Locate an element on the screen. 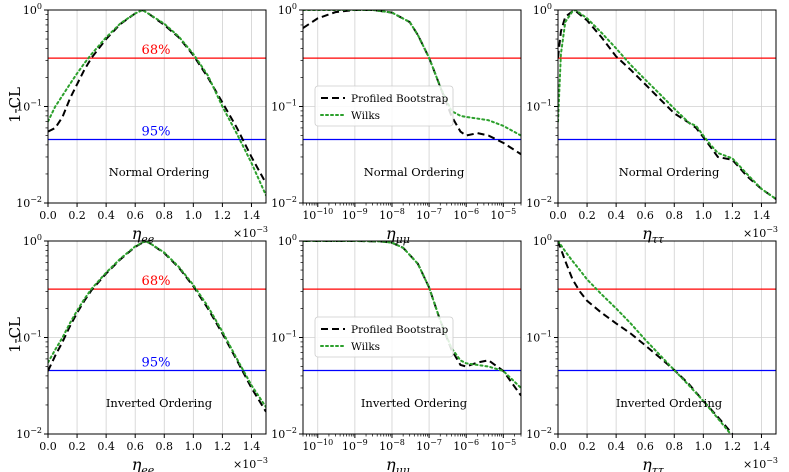 The image size is (789, 472). ylabel-top: 1-CL is located at coordinates (15, 105).